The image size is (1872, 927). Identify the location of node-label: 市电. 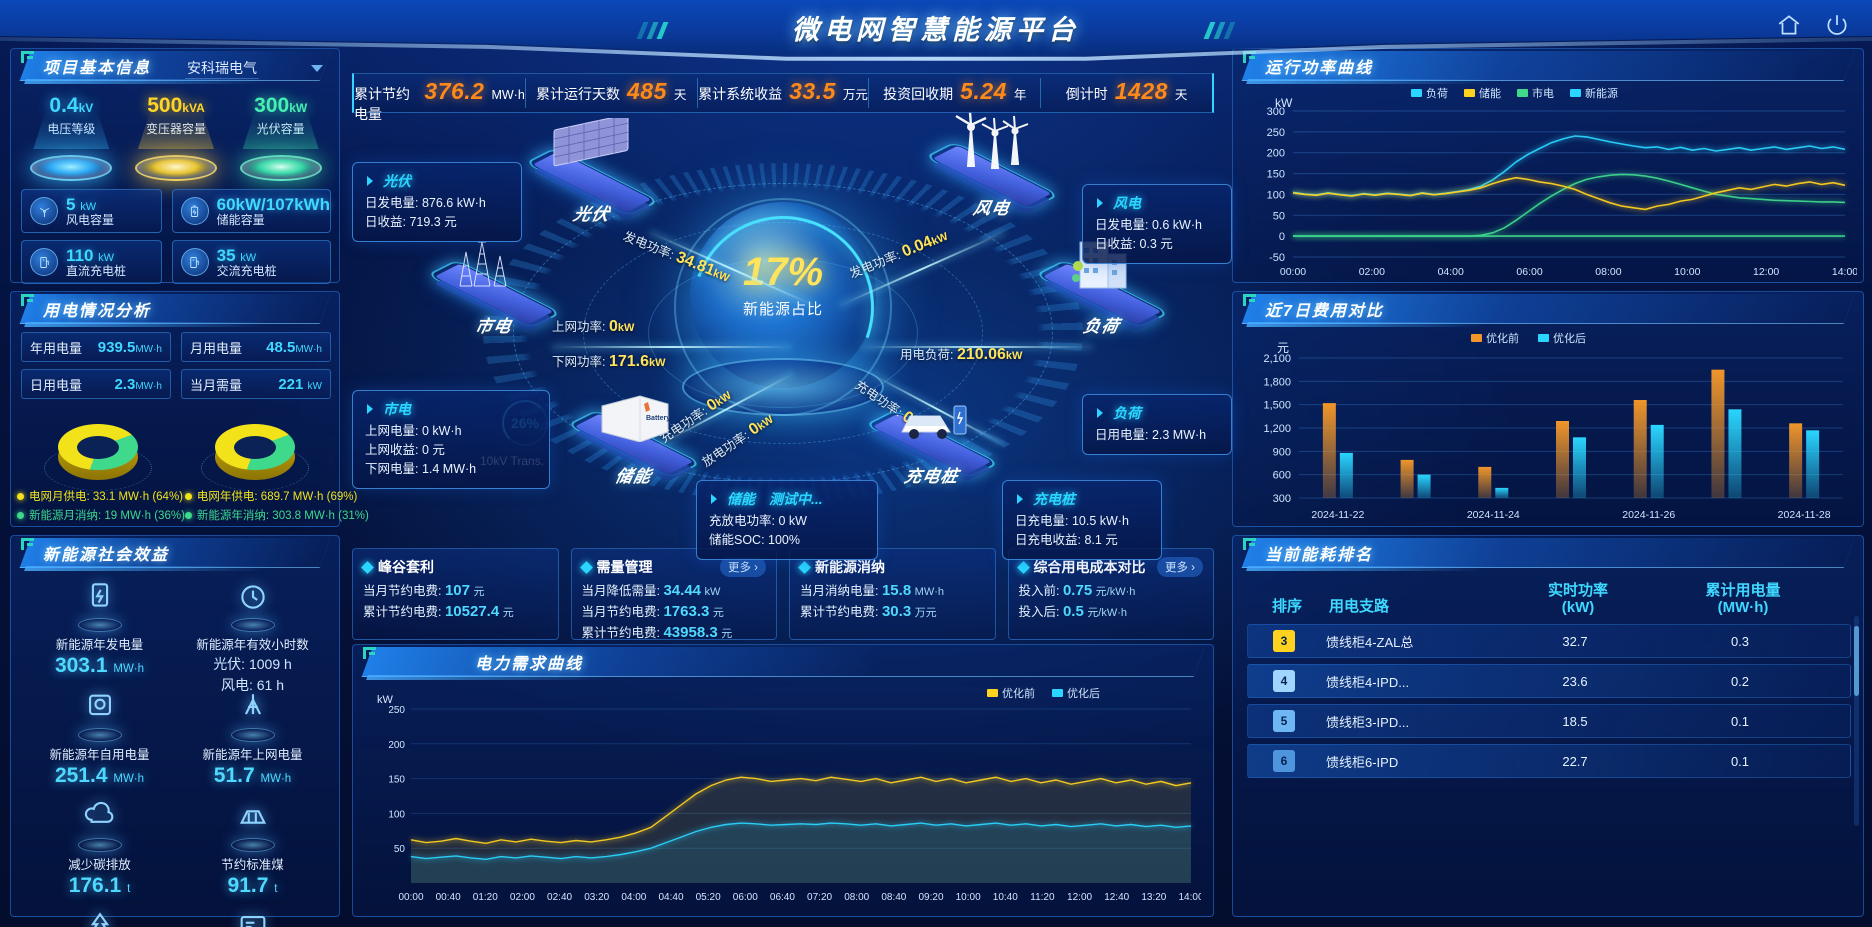
(493, 326).